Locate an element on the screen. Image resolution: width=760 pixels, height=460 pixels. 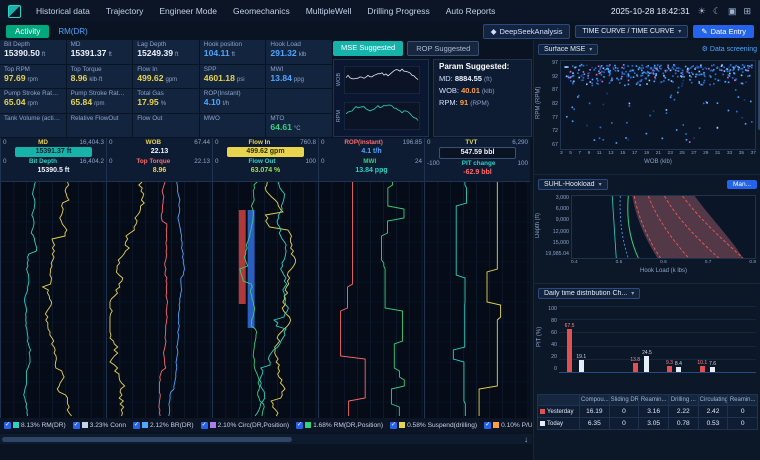
tab-activity: Activity is located at coordinates (28, 31).